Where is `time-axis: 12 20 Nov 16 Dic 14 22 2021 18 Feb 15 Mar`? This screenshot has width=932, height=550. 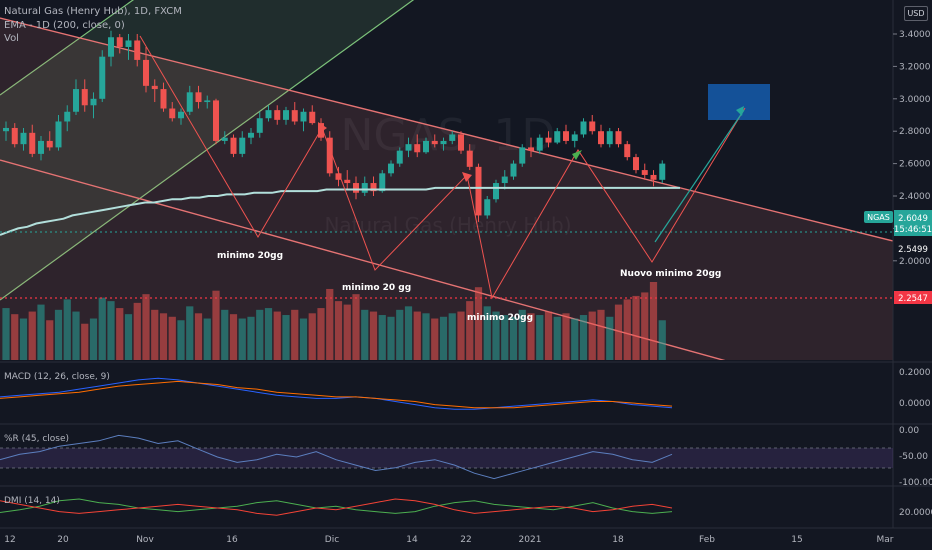
time-axis: 12 20 Nov 16 Dic 14 22 2021 18 Feb 15 Mar is located at coordinates (449, 540).